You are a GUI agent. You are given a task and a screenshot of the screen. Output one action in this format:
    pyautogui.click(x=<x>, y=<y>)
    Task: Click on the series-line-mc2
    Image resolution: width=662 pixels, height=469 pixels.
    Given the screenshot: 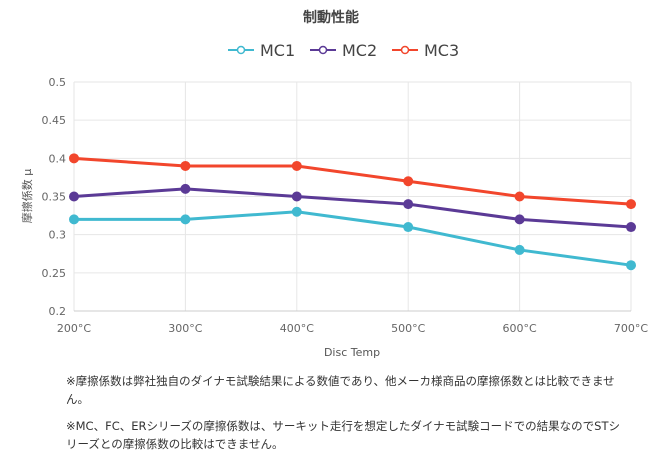 What is the action you would take?
    pyautogui.click(x=352, y=208)
    